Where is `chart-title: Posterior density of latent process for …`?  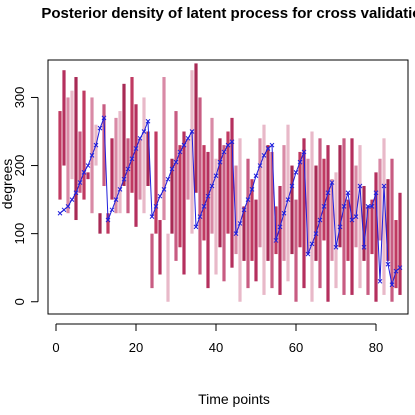 chart-title: Posterior density of latent process for … is located at coordinates (228, 13).